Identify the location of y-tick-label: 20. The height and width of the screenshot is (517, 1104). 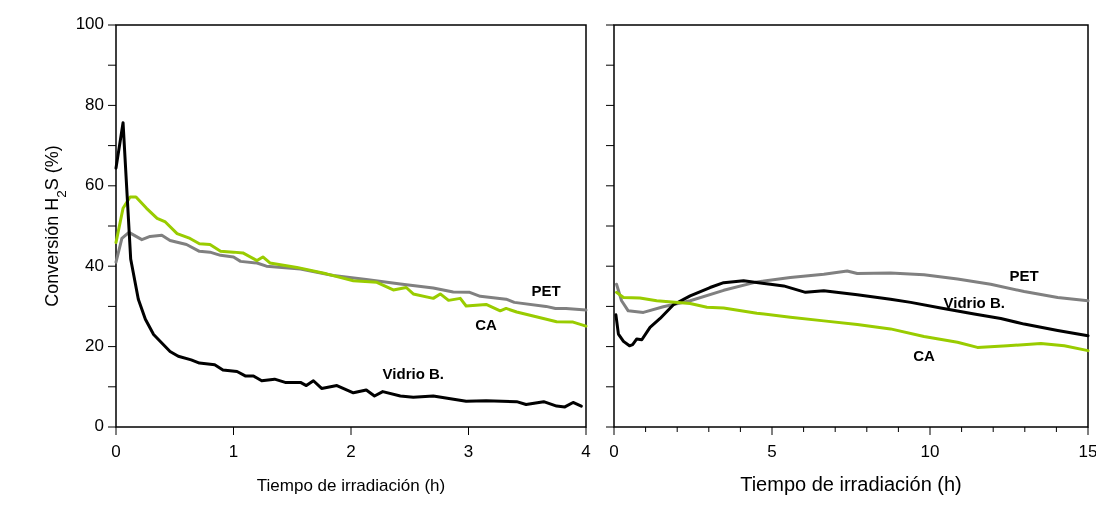
(94, 346).